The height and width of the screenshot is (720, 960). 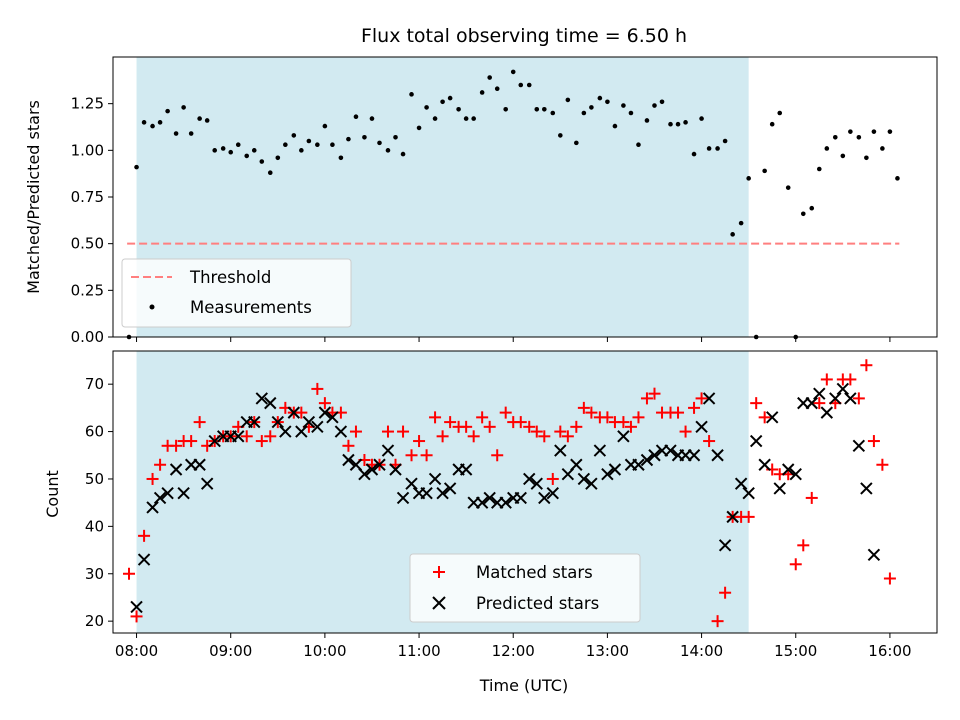 I want to click on legend-threshold-label: Threshold, so click(x=230, y=277).